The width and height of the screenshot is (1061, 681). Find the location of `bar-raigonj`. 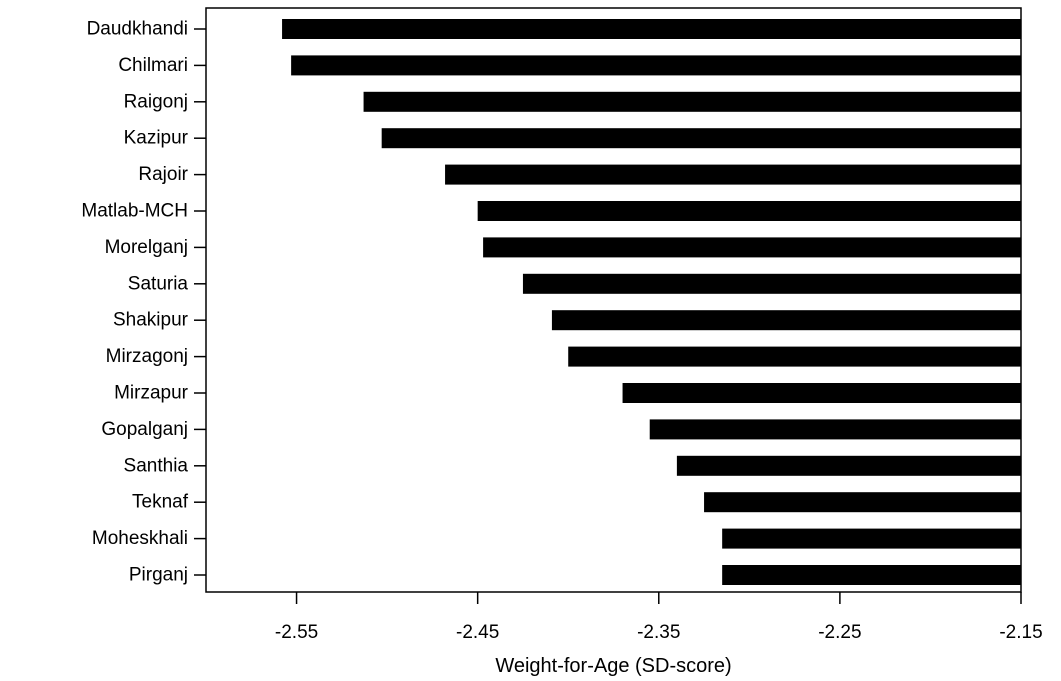

bar-raigonj is located at coordinates (692, 101).